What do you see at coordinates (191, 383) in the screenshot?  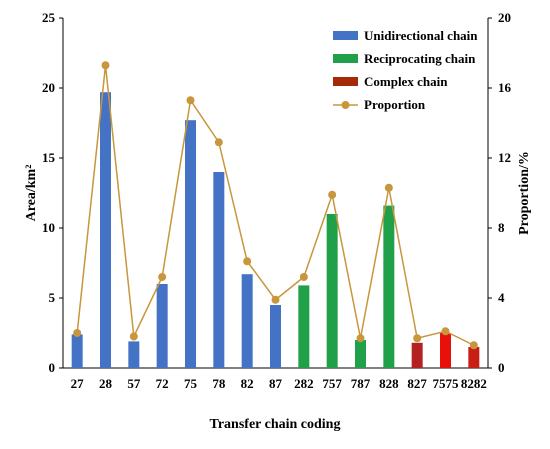 I see `x-tick-label: 75` at bounding box center [191, 383].